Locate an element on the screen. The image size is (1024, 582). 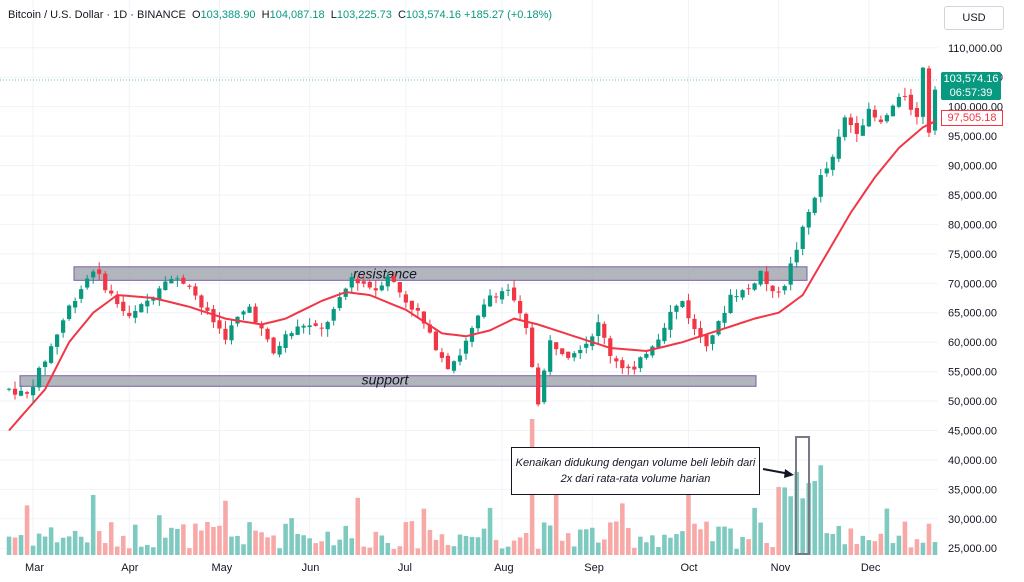
resistance-label: resistance is located at coordinates (385, 273).